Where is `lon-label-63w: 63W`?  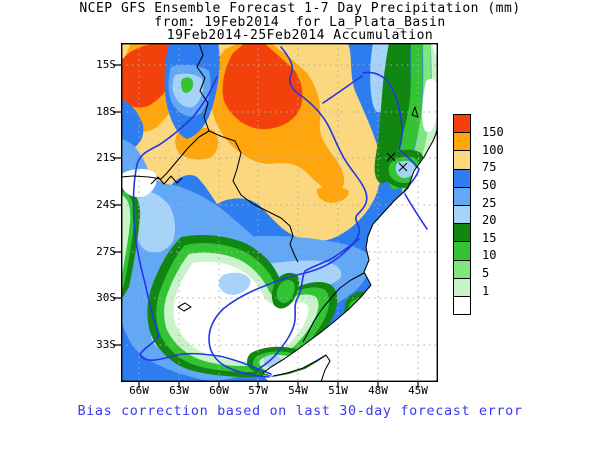 lon-label-63w: 63W is located at coordinates (179, 390).